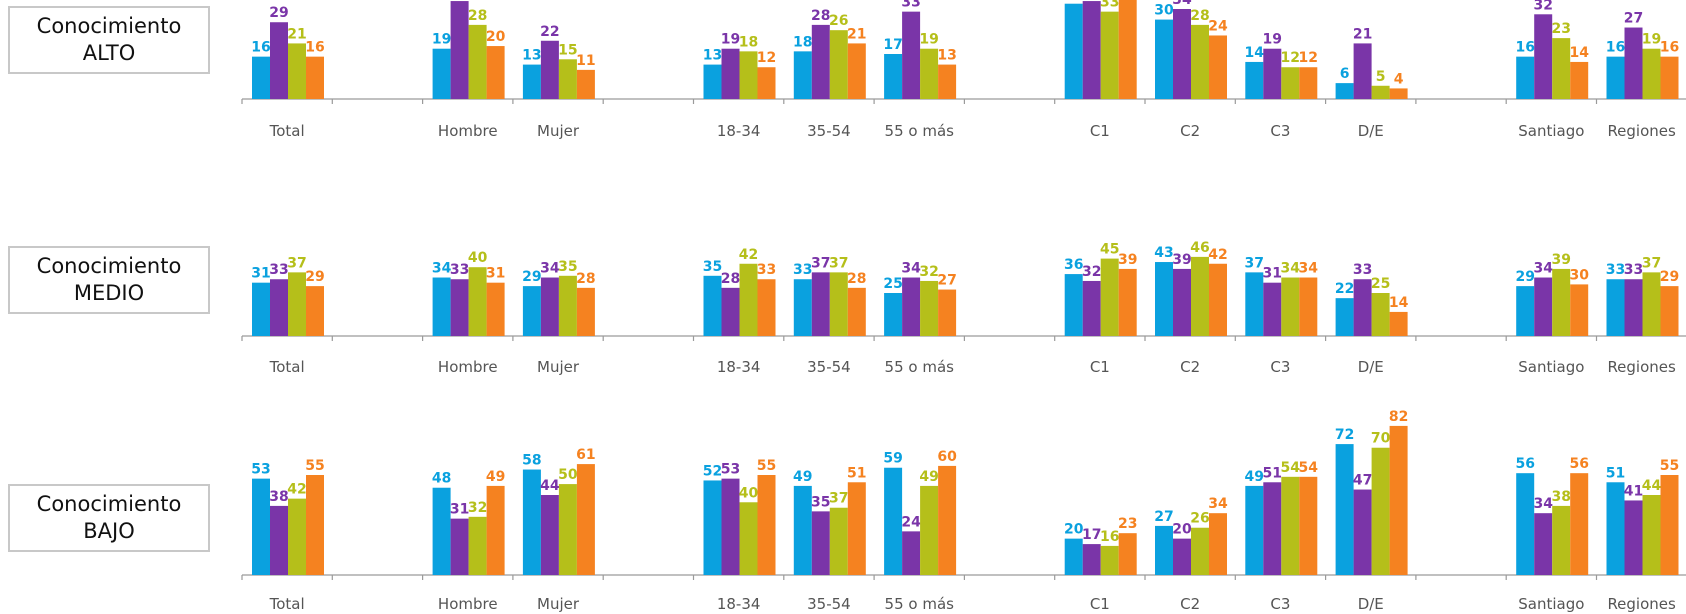  Describe the element at coordinates (1641, 131) in the screenshot. I see `tick-label: Regiones` at that location.